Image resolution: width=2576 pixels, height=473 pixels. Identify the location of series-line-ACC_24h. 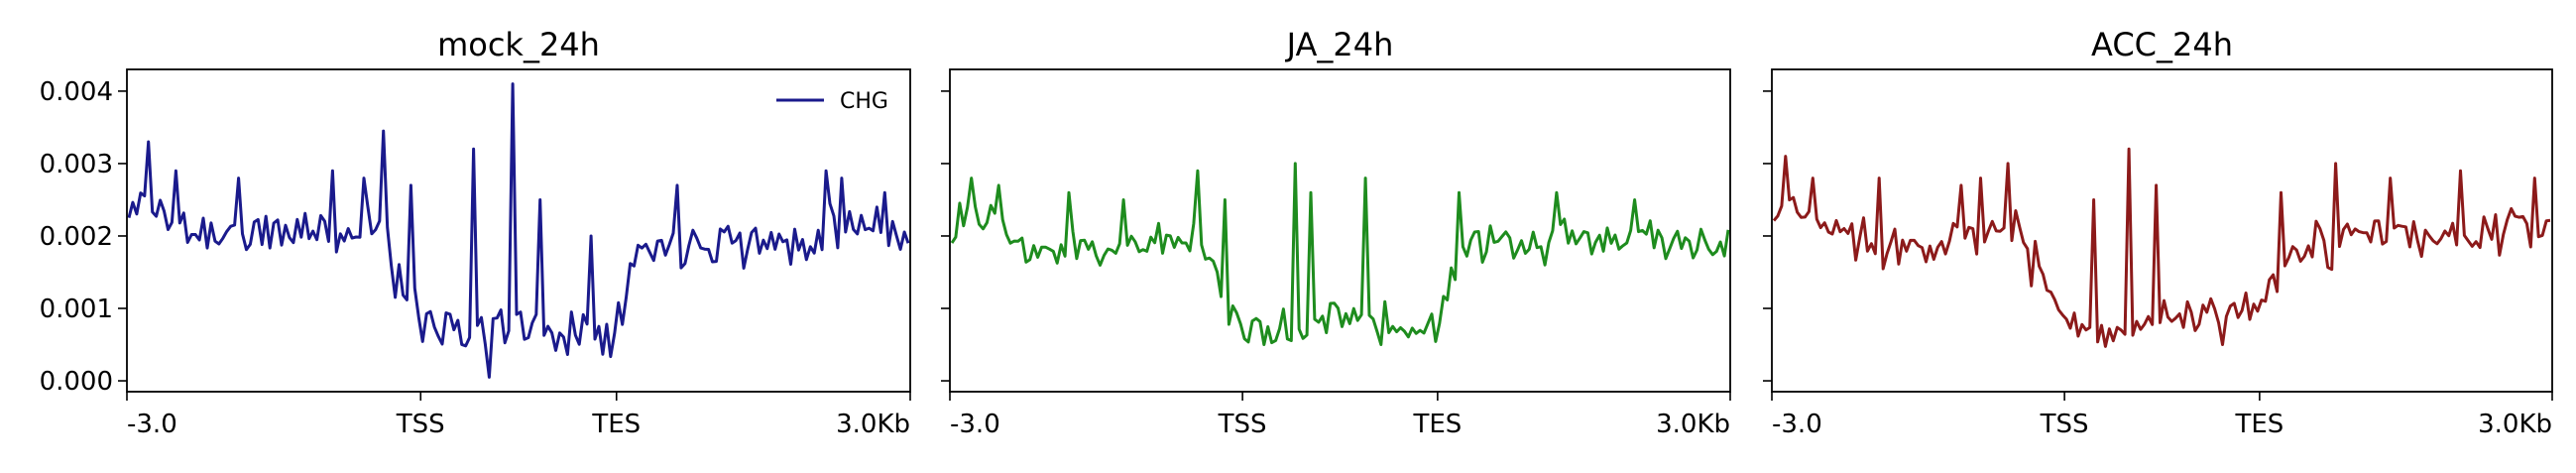
(2161, 248).